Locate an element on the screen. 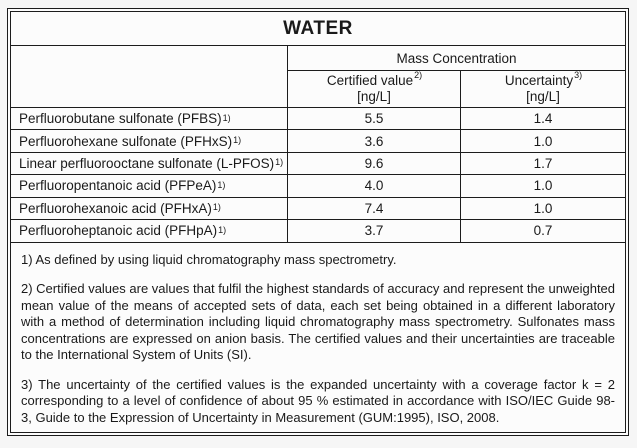 The width and height of the screenshot is (637, 448). uncertainty-cell: 0.7 is located at coordinates (543, 231).